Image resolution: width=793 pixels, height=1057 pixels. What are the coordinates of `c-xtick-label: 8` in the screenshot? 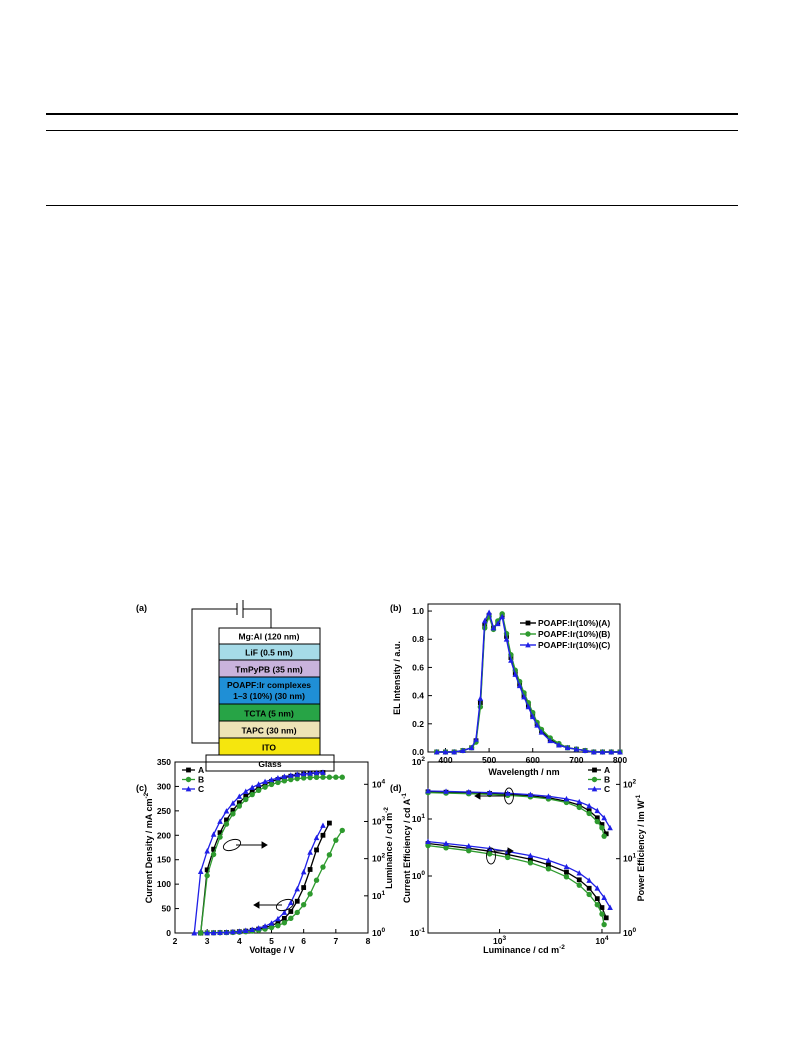 It's located at (368, 941).